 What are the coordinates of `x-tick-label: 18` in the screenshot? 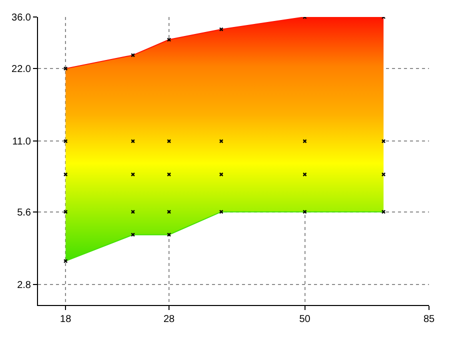 It's located at (66, 319).